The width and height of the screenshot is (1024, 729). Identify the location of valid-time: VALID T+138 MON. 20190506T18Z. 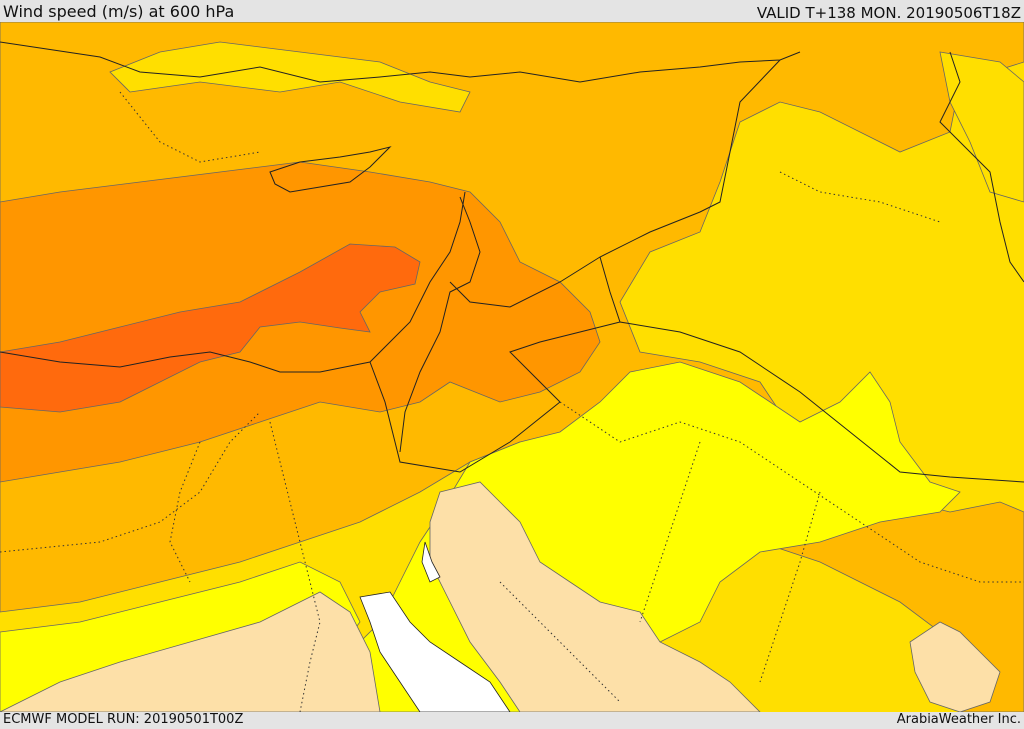
(888, 13).